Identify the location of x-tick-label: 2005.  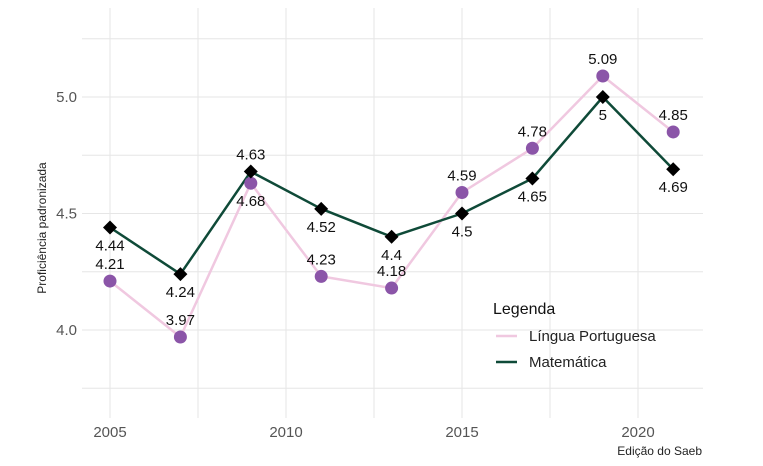
(109, 432).